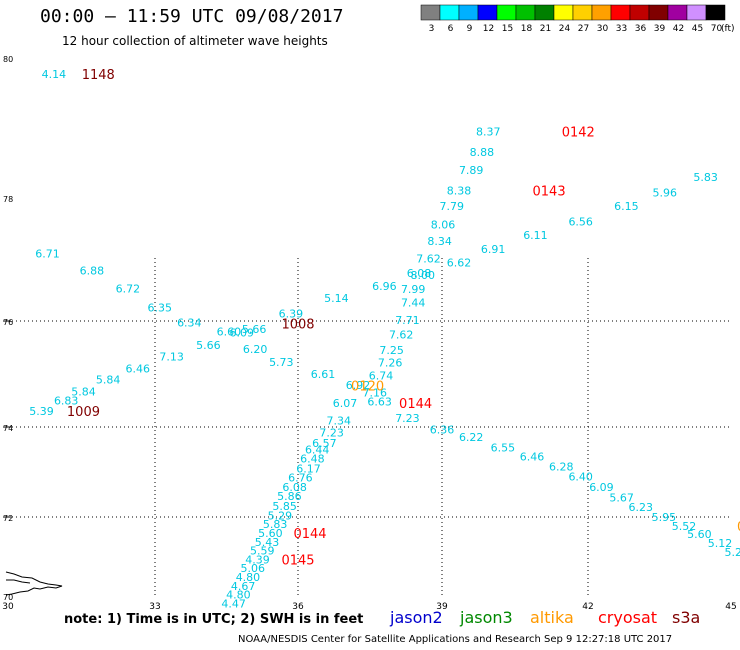 The height and width of the screenshot is (650, 740). I want to click on swh-value: 5.52, so click(684, 526).